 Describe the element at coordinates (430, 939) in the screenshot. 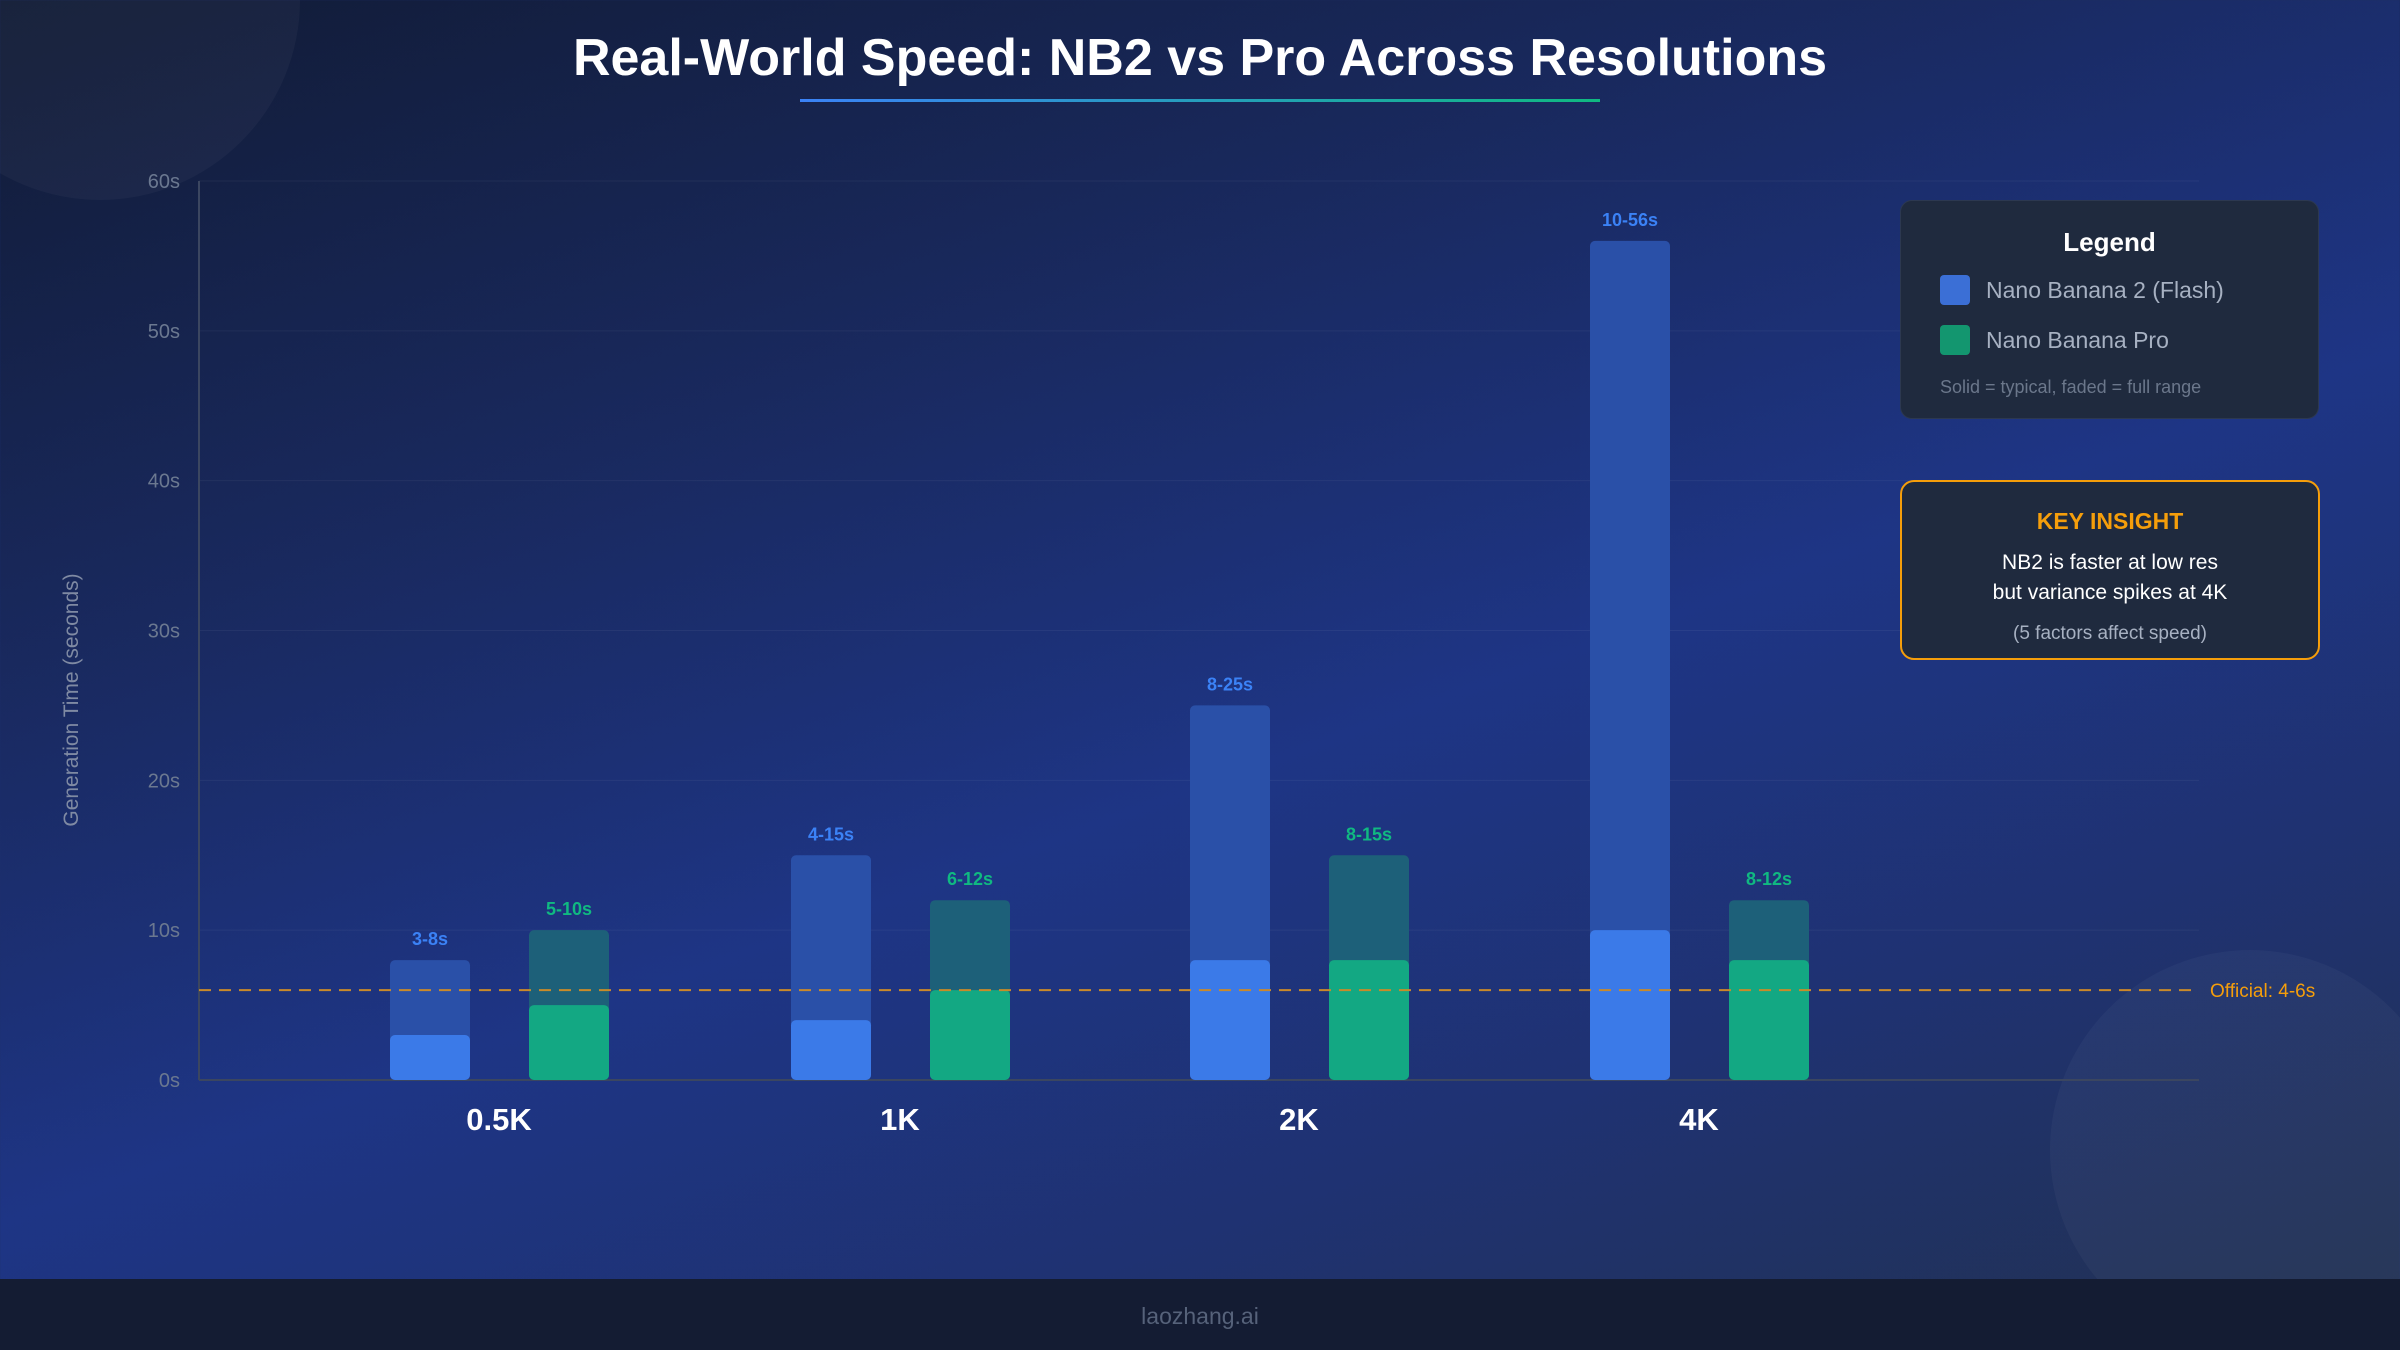

I see `data-label: 3-8s` at that location.